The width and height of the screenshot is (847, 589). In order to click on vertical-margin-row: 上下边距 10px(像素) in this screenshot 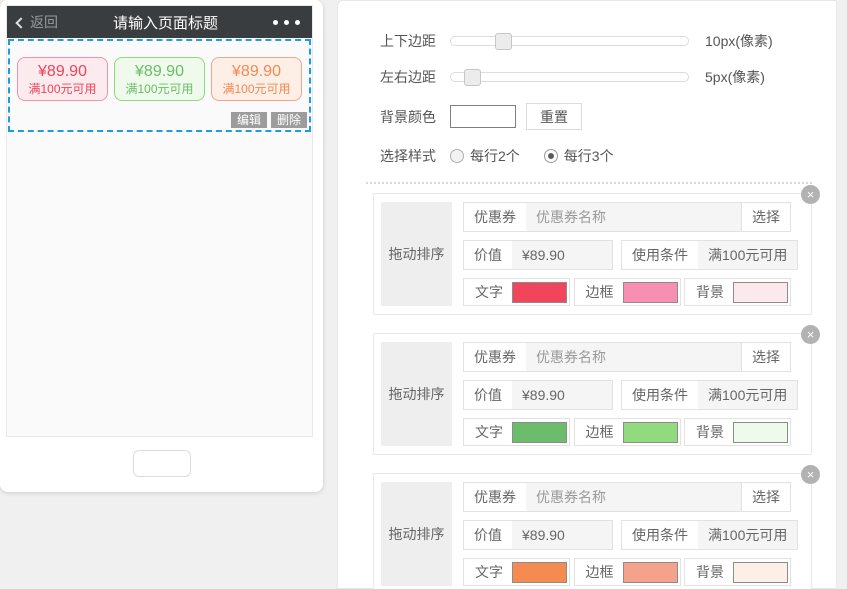, I will do `click(608, 41)`.